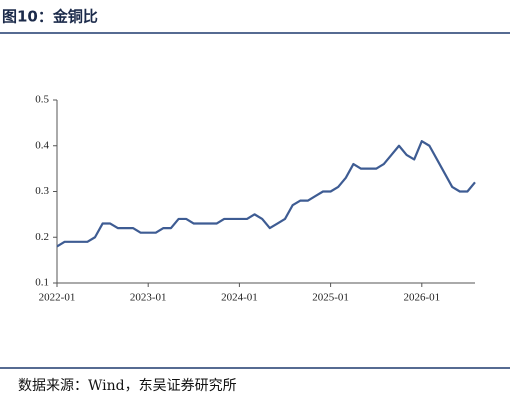 This screenshot has width=510, height=402. Describe the element at coordinates (42, 100) in the screenshot. I see `y-tick-label: 0.5` at that location.